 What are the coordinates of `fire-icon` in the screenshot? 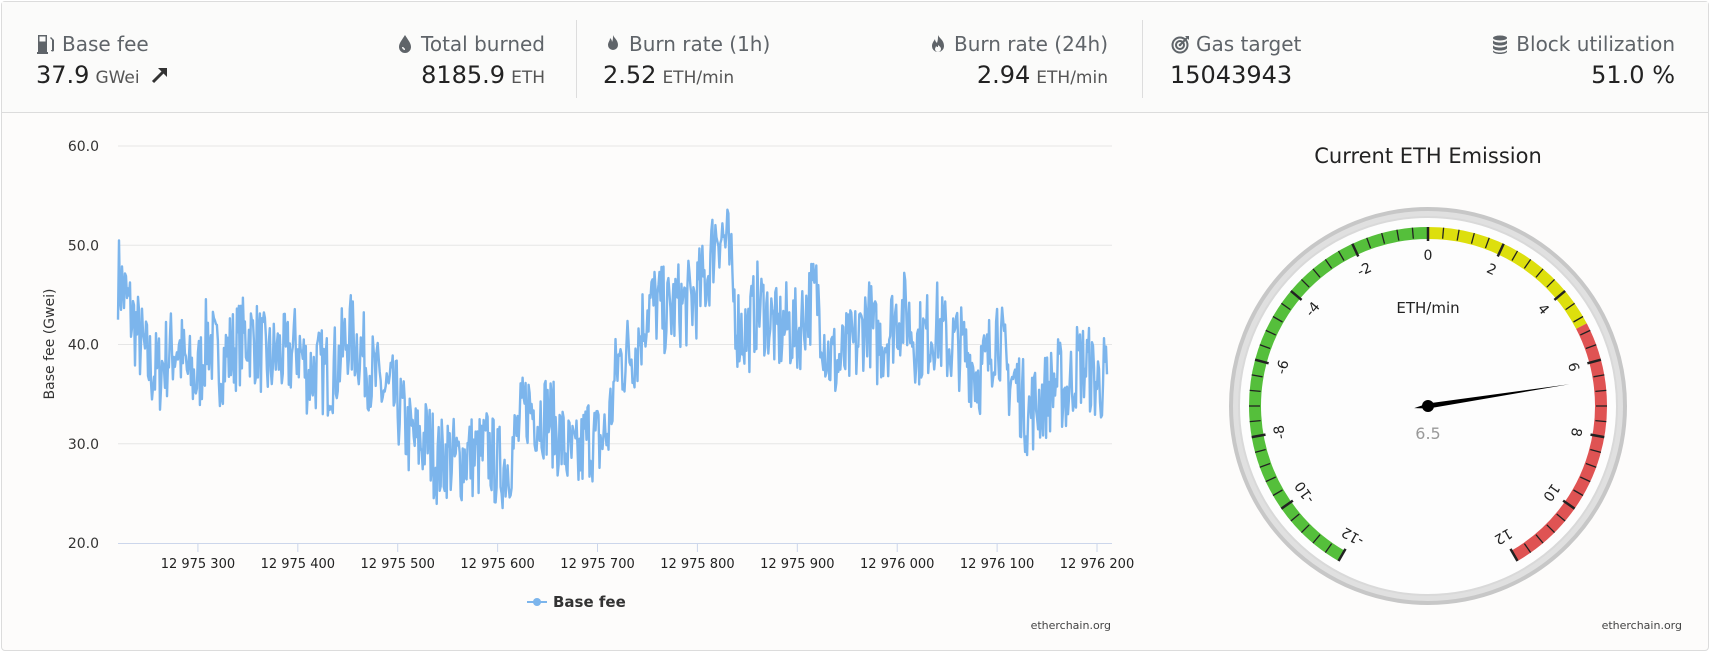 It's located at (938, 44).